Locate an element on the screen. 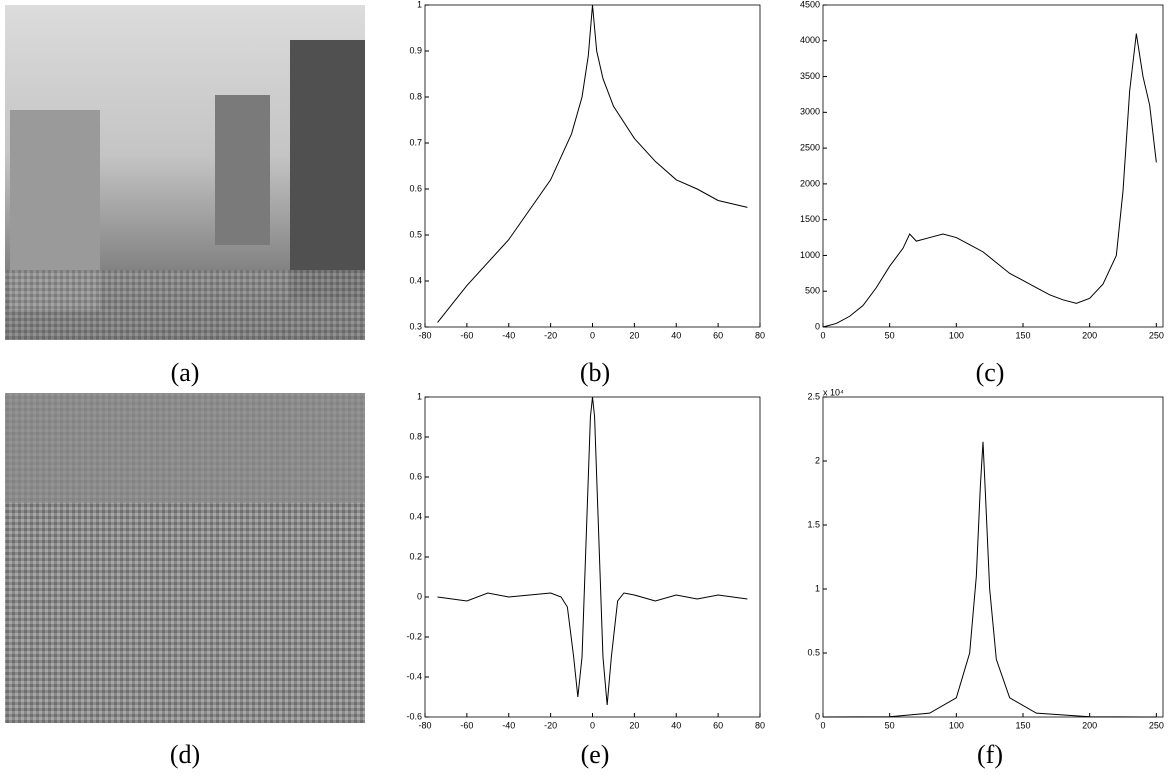 This screenshot has width=1174, height=779. caption: (b) is located at coordinates (595, 372).